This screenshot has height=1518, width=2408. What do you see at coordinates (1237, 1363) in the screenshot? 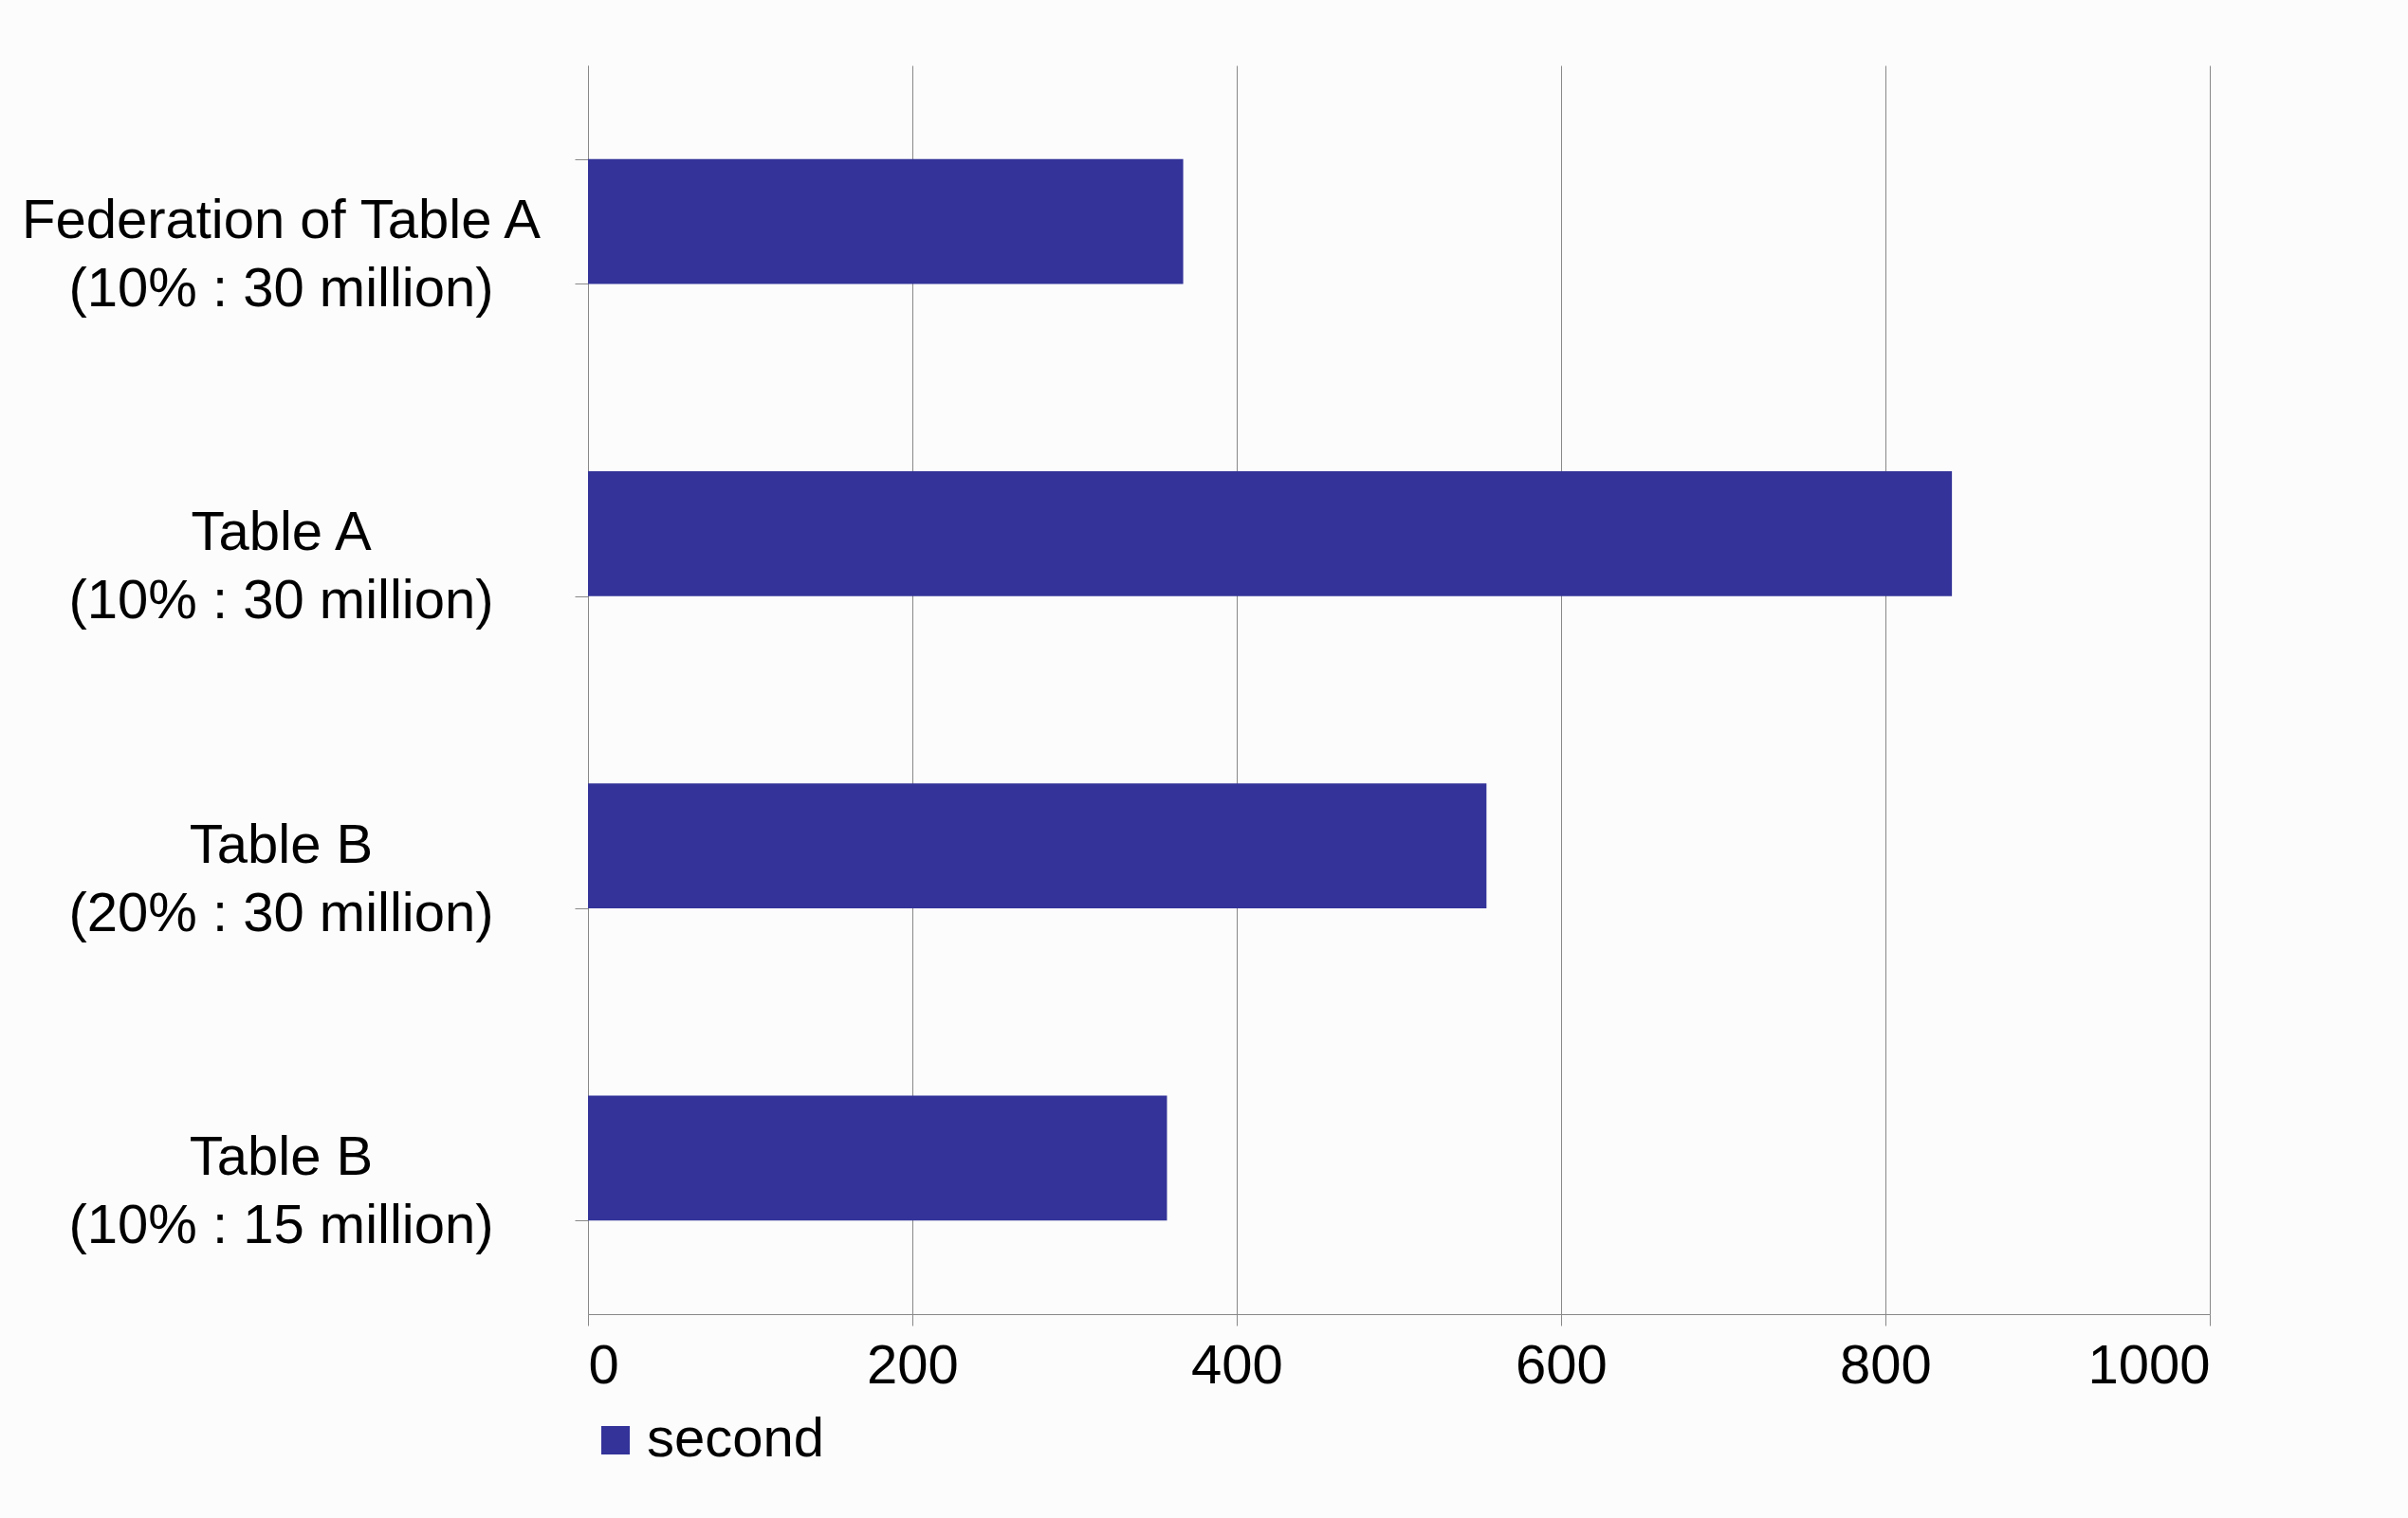
I see `x-tick-label: 400` at bounding box center [1237, 1363].